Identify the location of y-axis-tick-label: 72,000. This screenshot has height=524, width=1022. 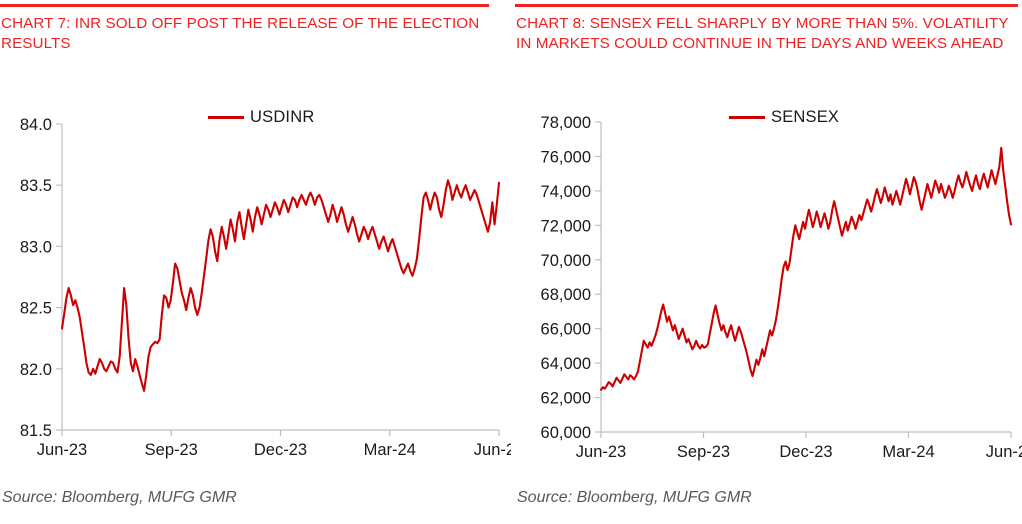
(566, 226).